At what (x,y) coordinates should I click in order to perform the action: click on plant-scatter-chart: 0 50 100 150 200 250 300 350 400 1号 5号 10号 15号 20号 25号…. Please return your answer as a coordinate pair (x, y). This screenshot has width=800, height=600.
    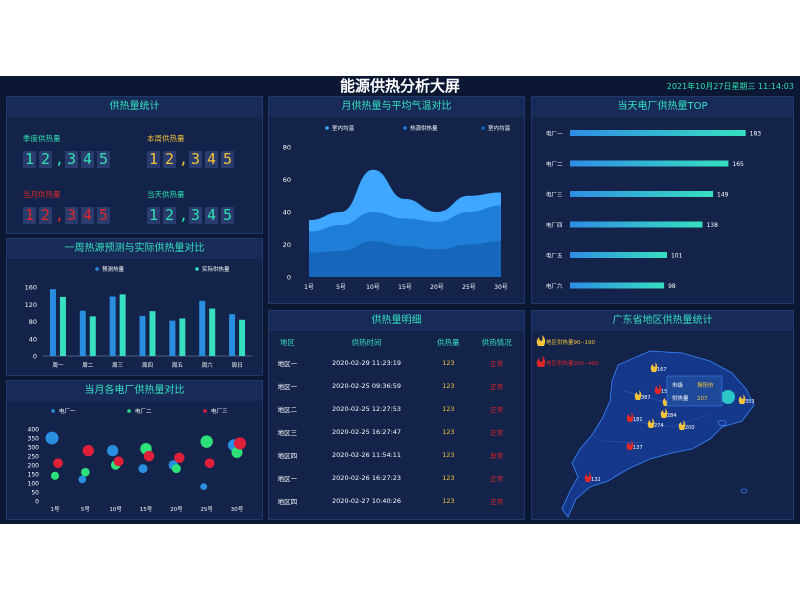
    Looking at the image, I should click on (137, 460).